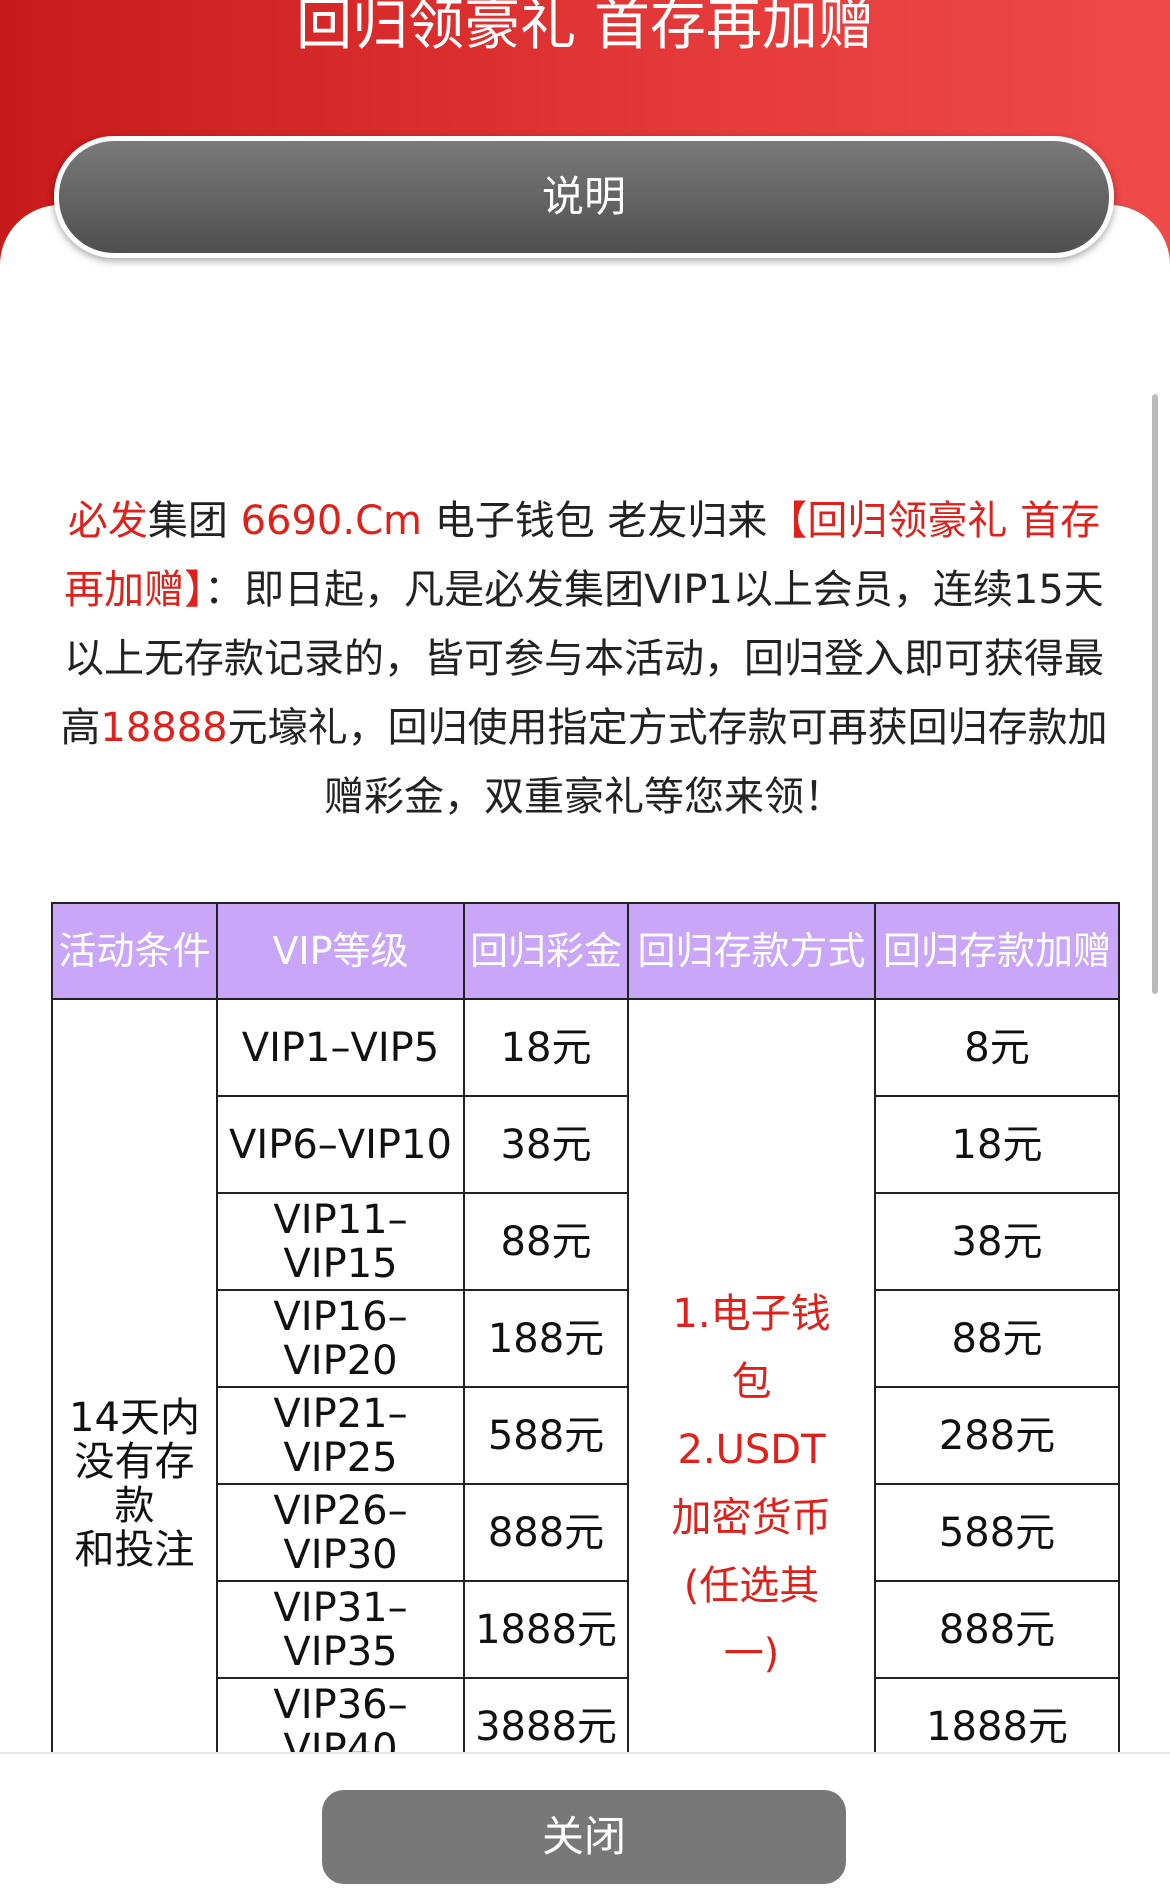 Image resolution: width=1170 pixels, height=1899 pixels. What do you see at coordinates (997, 1338) in the screenshot?
I see `deposit-bonus: 88元` at bounding box center [997, 1338].